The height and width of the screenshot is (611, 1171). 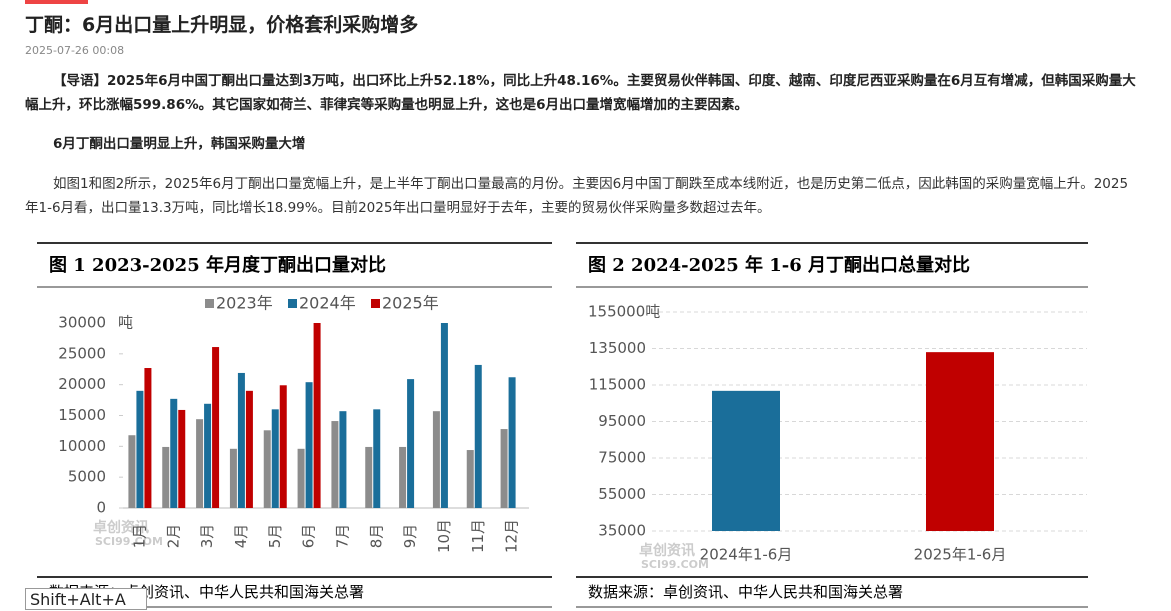 What do you see at coordinates (222, 25) in the screenshot?
I see `article-title: 丁酮：6月出口量上升明显，价格套利采购增多` at bounding box center [222, 25].